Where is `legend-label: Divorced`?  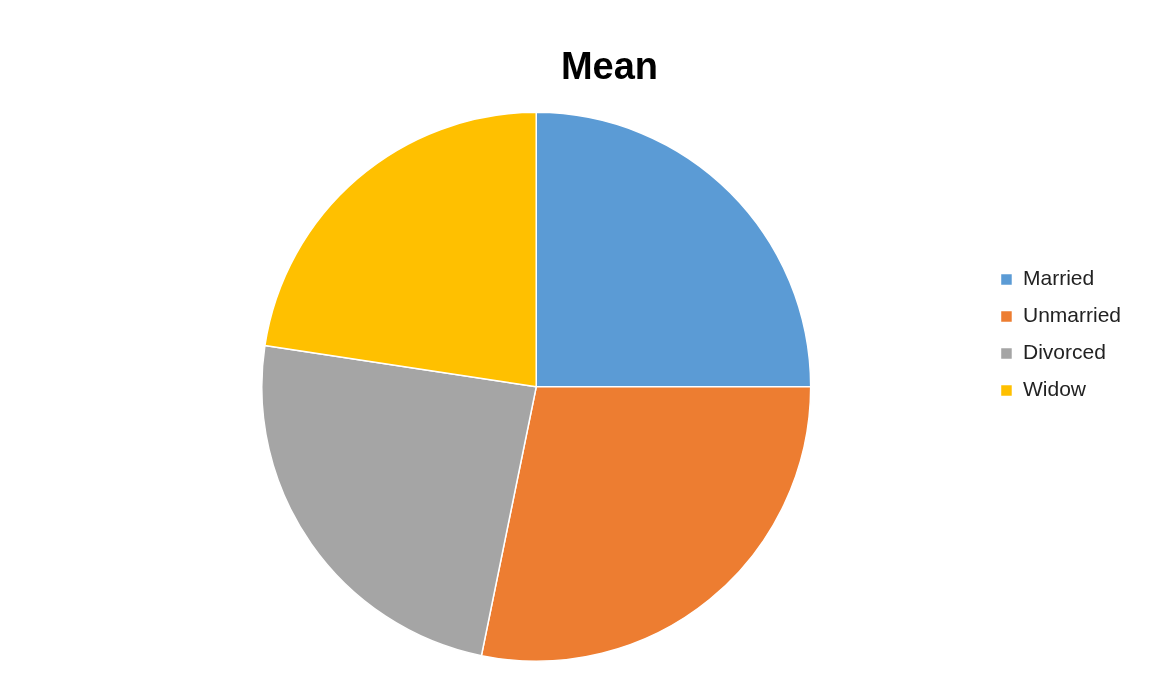 legend-label: Divorced is located at coordinates (1064, 352).